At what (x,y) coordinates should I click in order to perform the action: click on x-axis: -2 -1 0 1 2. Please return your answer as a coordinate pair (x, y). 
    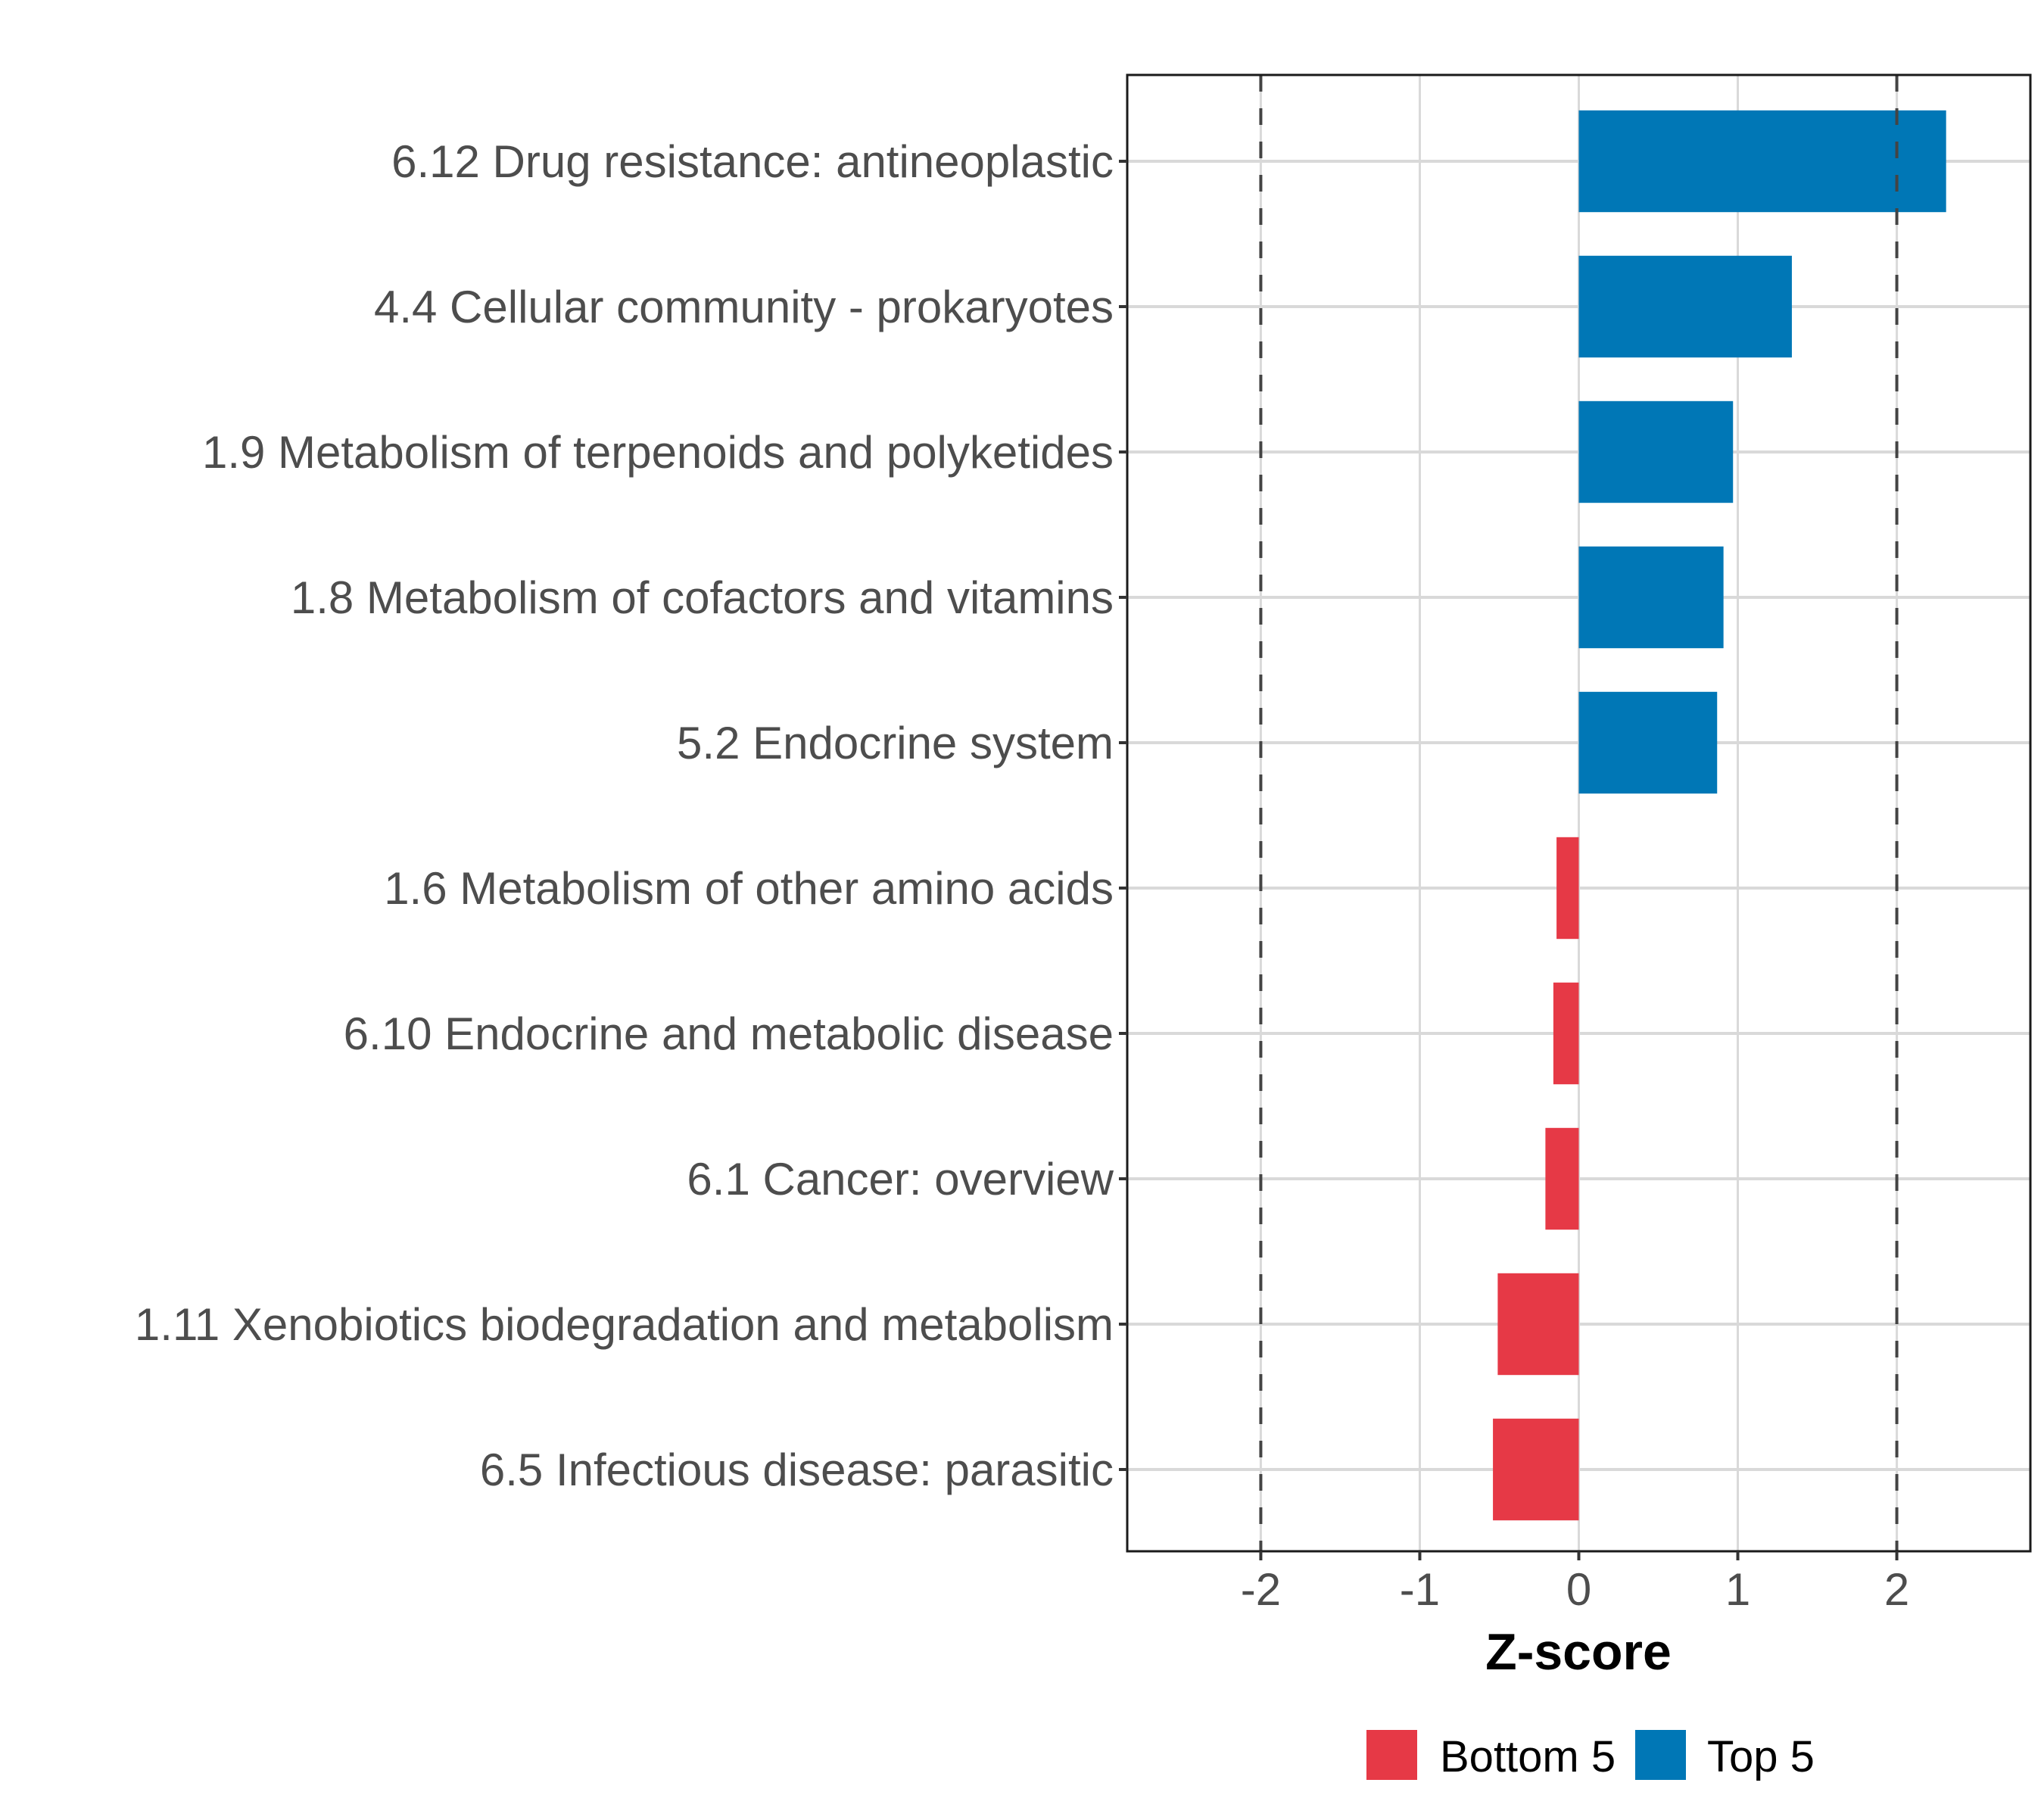
    Looking at the image, I should click on (1575, 1583).